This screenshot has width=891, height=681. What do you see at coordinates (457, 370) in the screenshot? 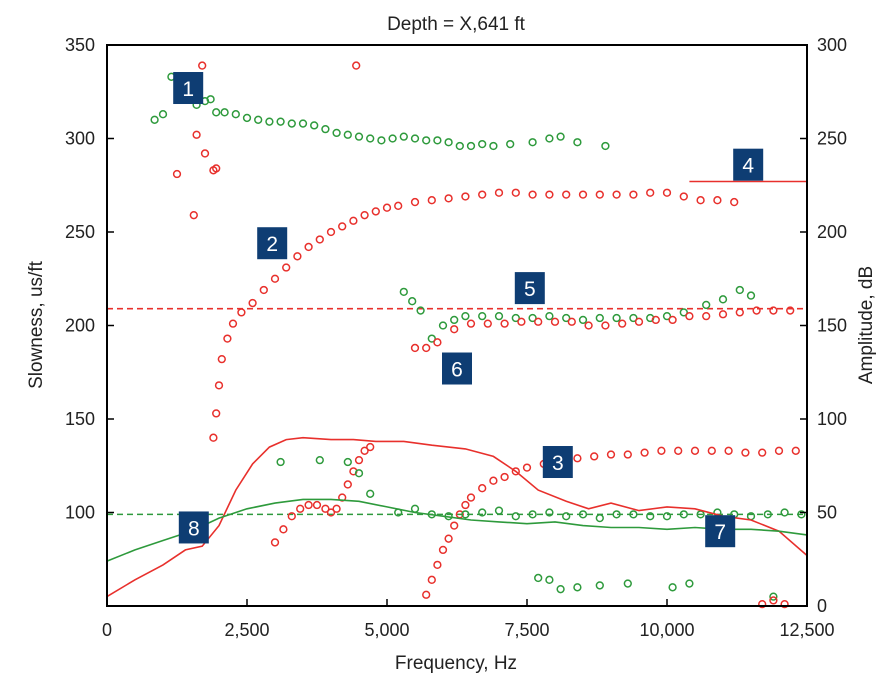
I see `annotation-label: 6` at bounding box center [457, 370].